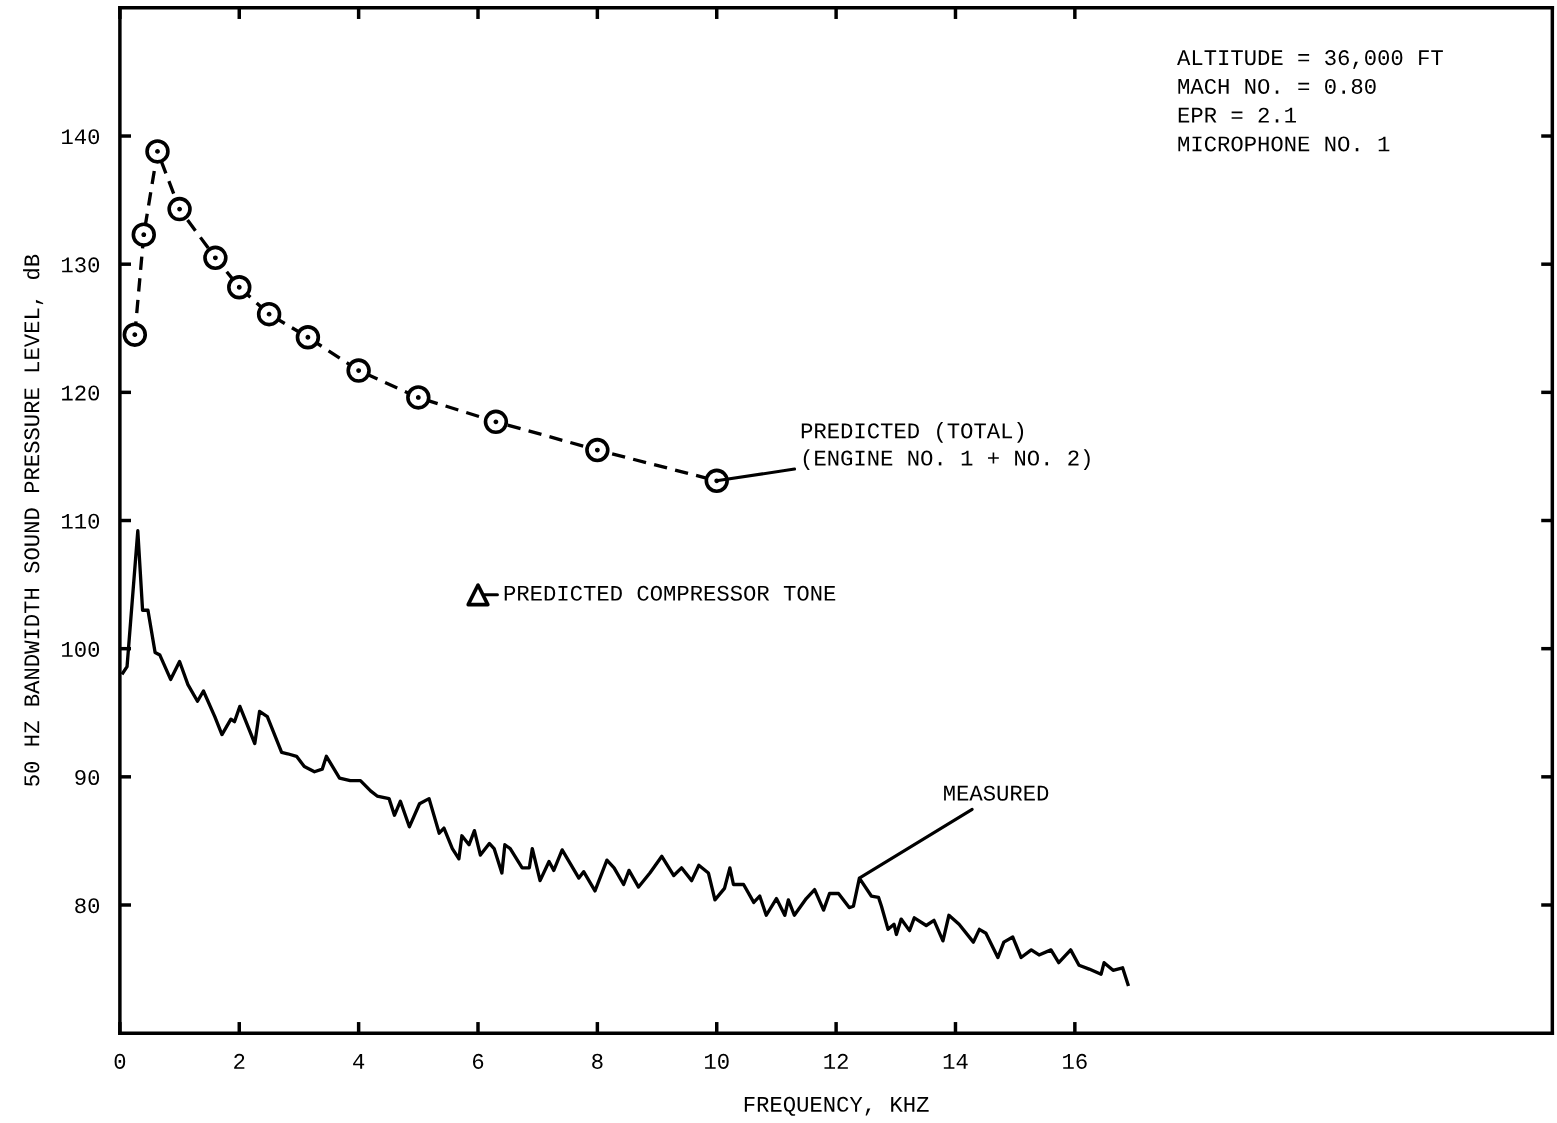  What do you see at coordinates (81, 393) in the screenshot?
I see `y-tick-label: 120` at bounding box center [81, 393].